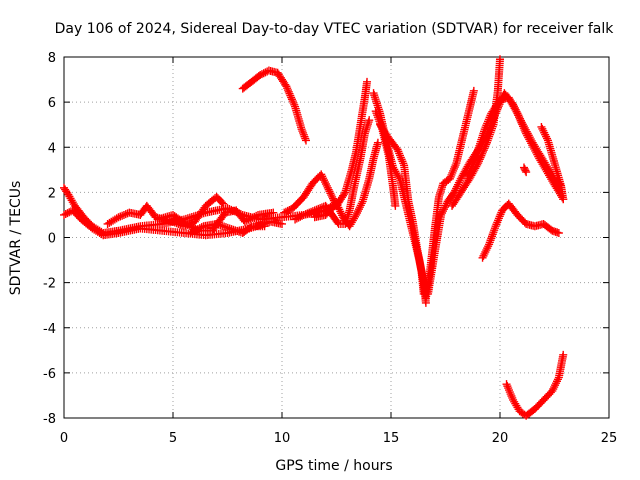 The height and width of the screenshot is (480, 640). What do you see at coordinates (16, 238) in the screenshot?
I see `y-axis-label: SDTVAR / TECUs` at bounding box center [16, 238].